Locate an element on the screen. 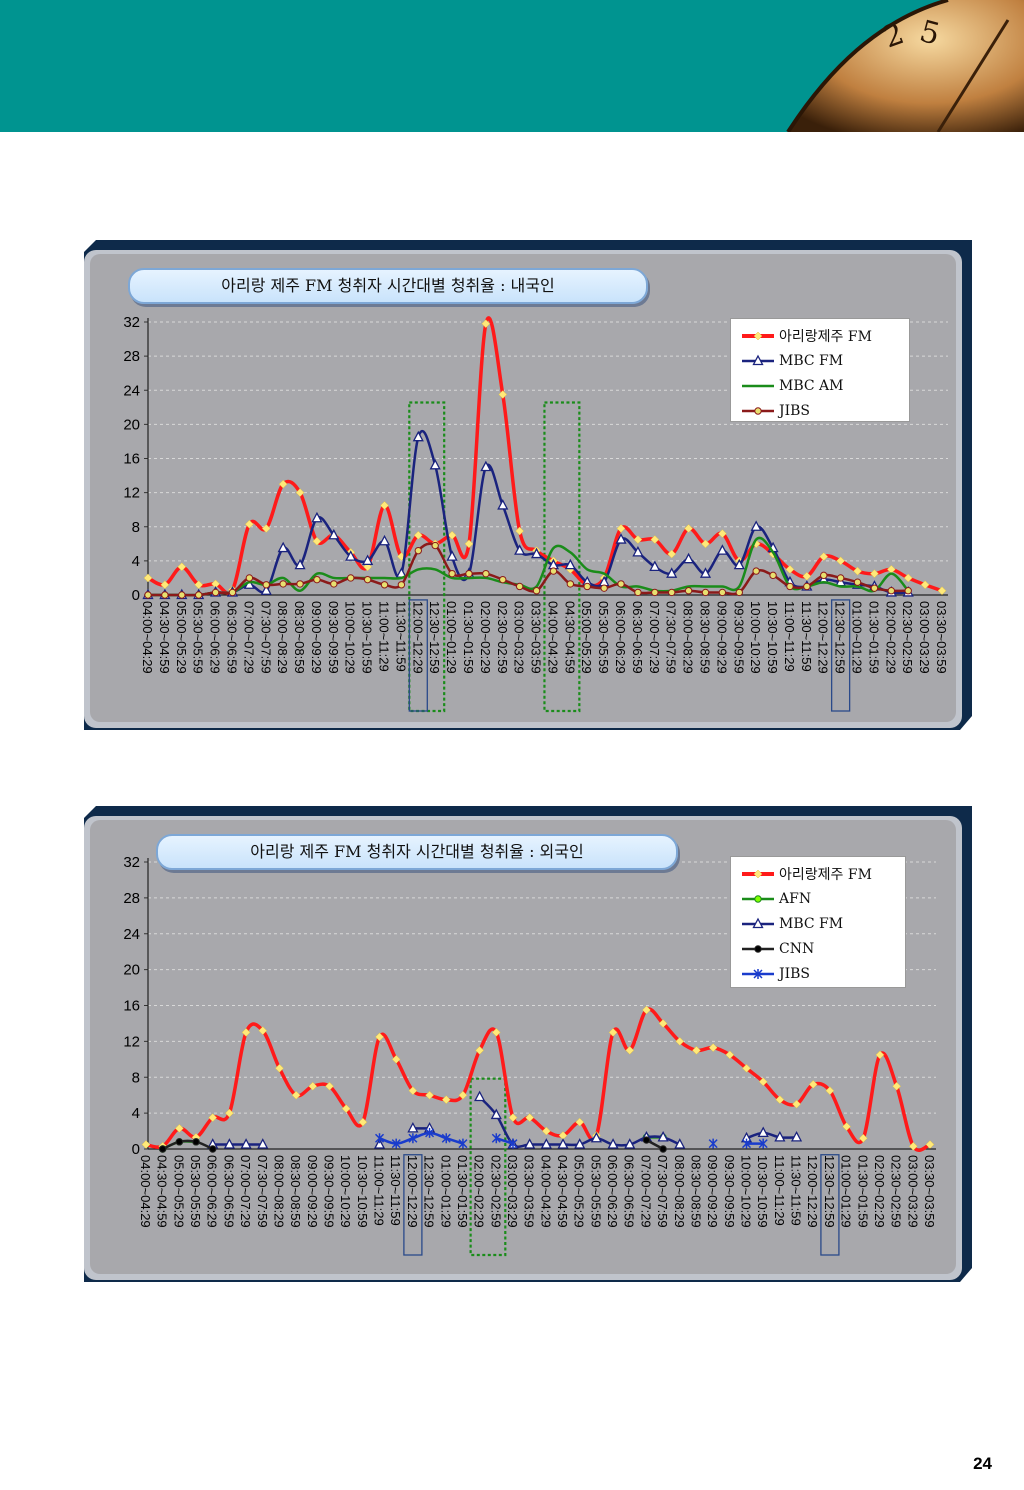 The height and width of the screenshot is (1490, 1024). y-tick-label: 4 is located at coordinates (136, 561).